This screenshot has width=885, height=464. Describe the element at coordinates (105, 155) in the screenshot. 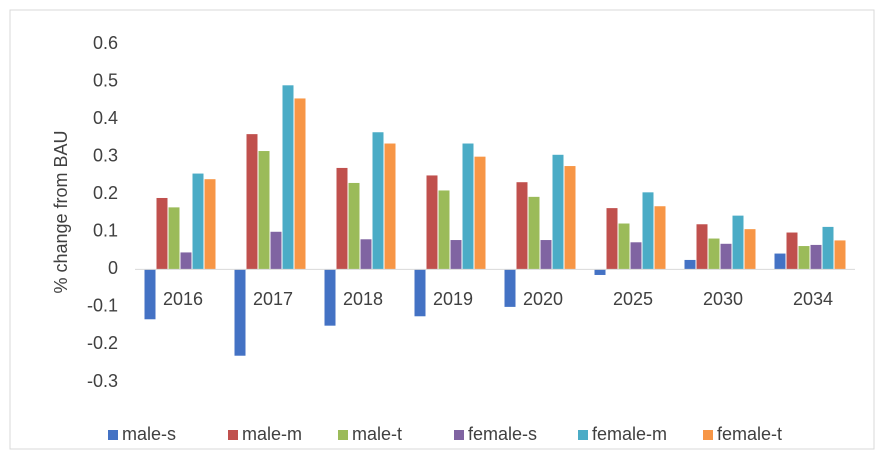

I see `y-tick-label: 0.3` at that location.